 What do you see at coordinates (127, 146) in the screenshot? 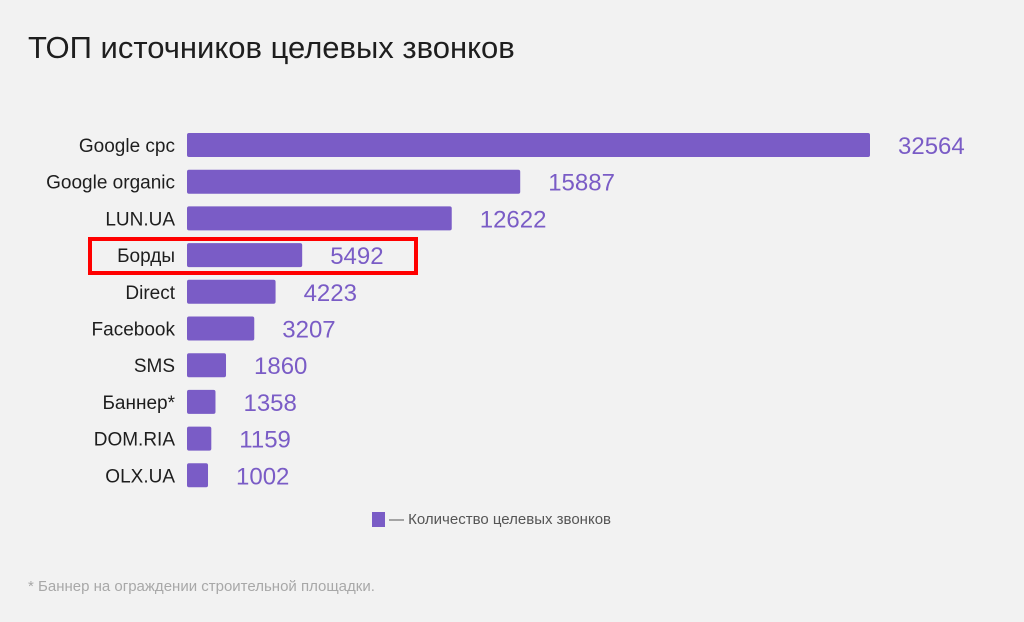
I see `category-label: Google cpc` at bounding box center [127, 146].